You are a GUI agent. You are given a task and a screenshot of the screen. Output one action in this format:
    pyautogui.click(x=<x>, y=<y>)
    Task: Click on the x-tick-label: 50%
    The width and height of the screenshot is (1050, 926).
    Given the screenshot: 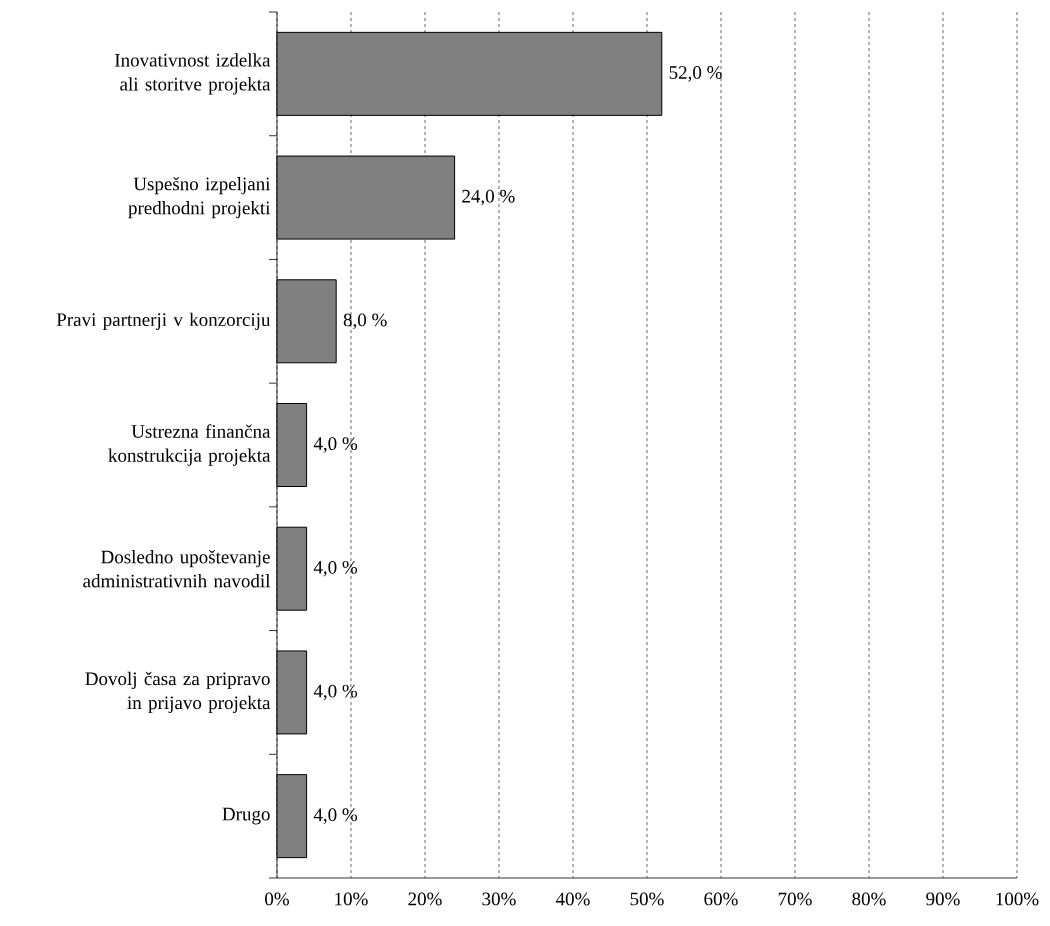 What is the action you would take?
    pyautogui.click(x=647, y=899)
    